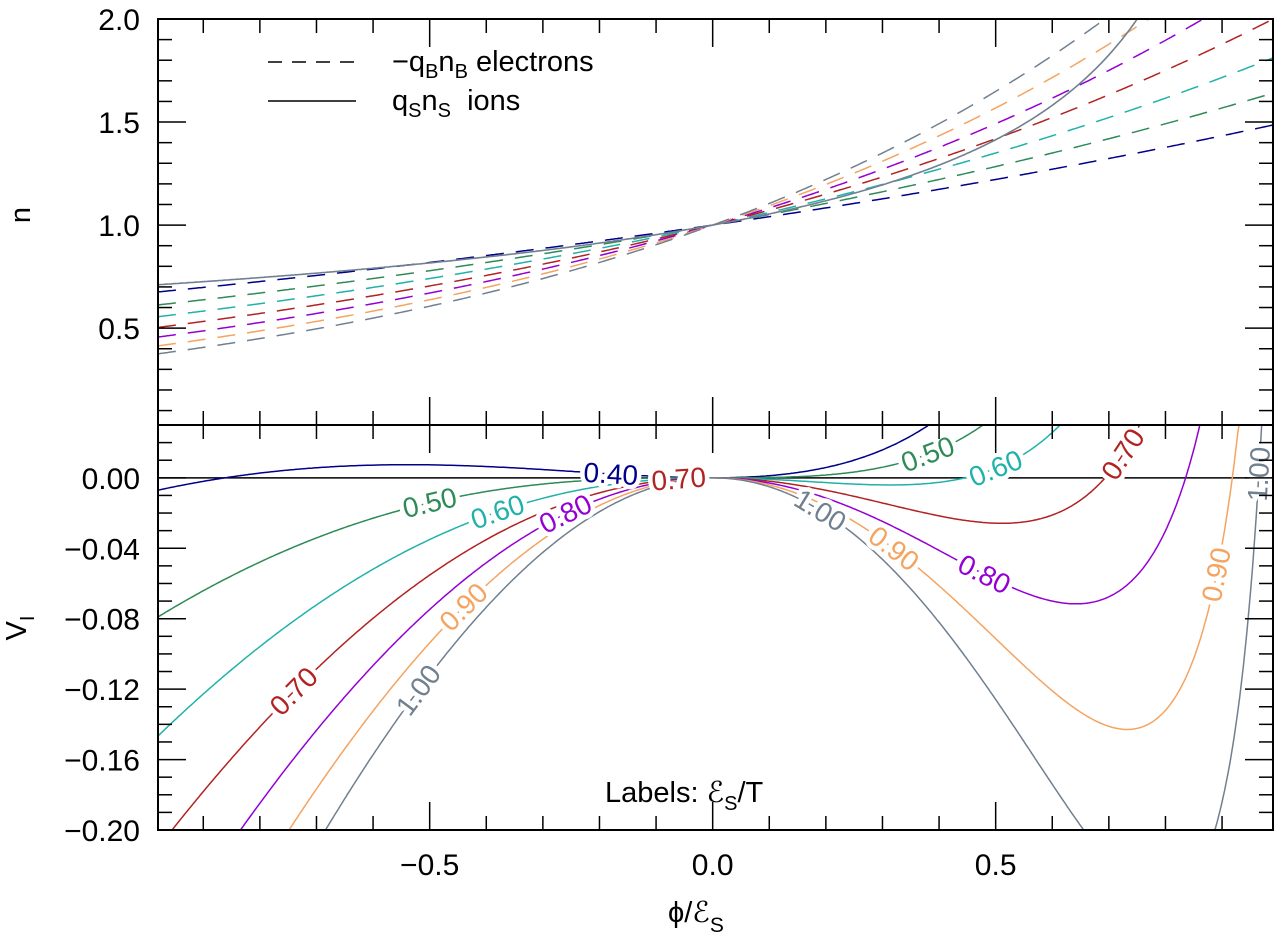  What do you see at coordinates (111, 479) in the screenshot?
I see `bottom-y-tick-label: 0.00` at bounding box center [111, 479].